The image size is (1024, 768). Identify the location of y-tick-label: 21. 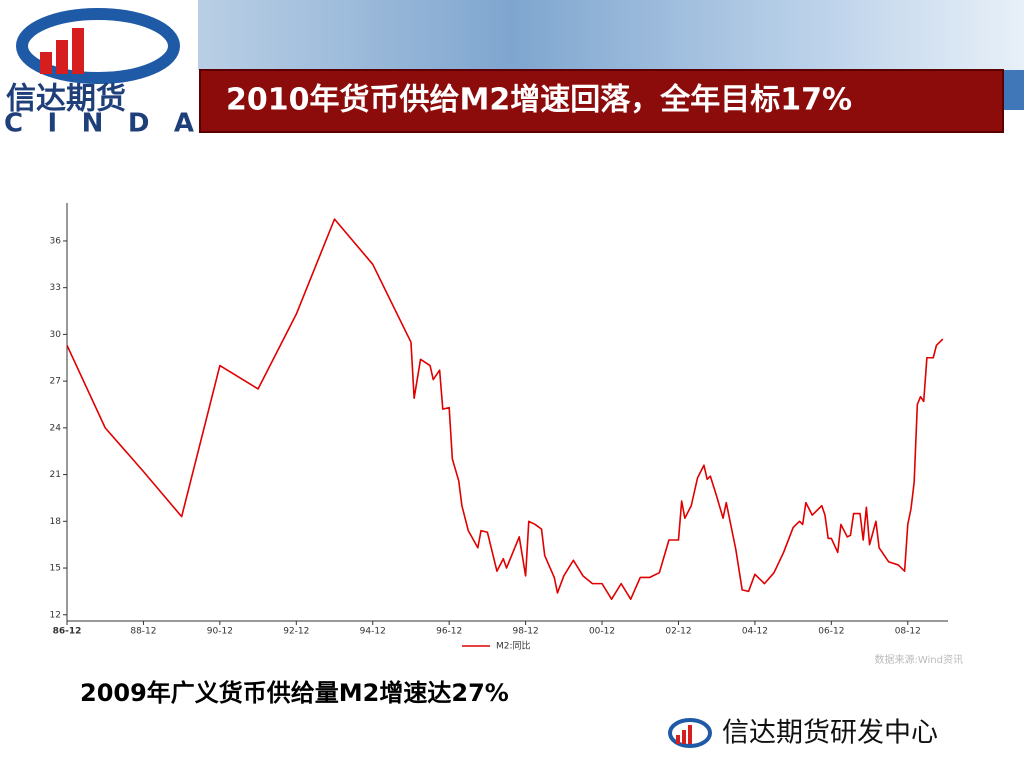
(55, 475).